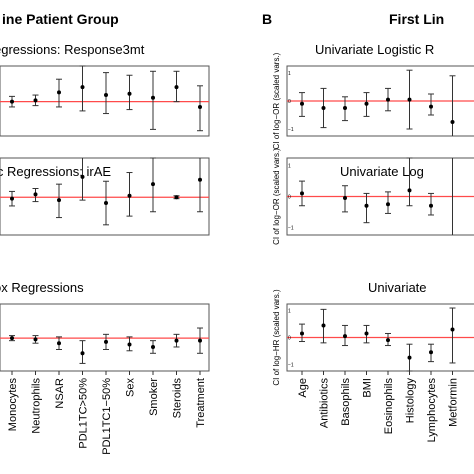 The width and height of the screenshot is (474, 474). I want to click on x-tick-label: Age, so click(303, 388).